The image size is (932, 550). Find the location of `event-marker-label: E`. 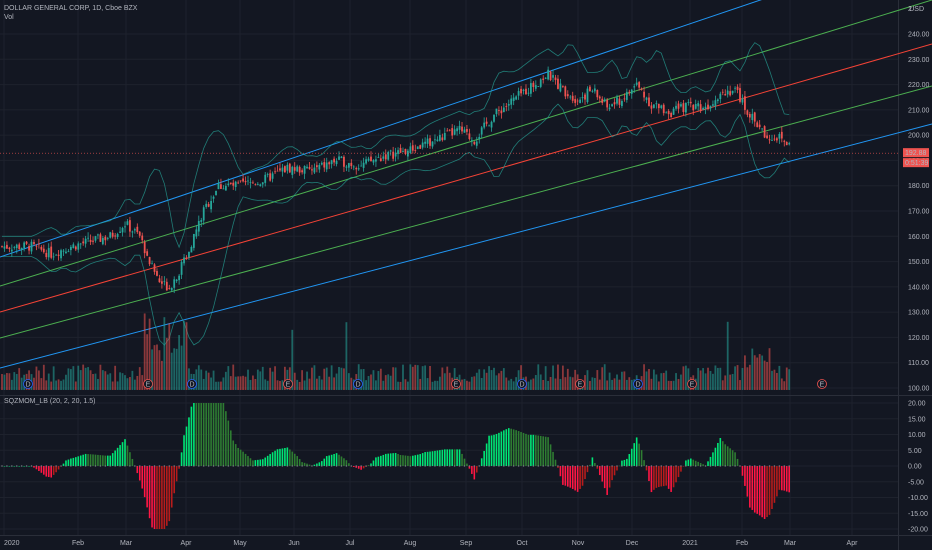

event-marker-label: E is located at coordinates (580, 385).